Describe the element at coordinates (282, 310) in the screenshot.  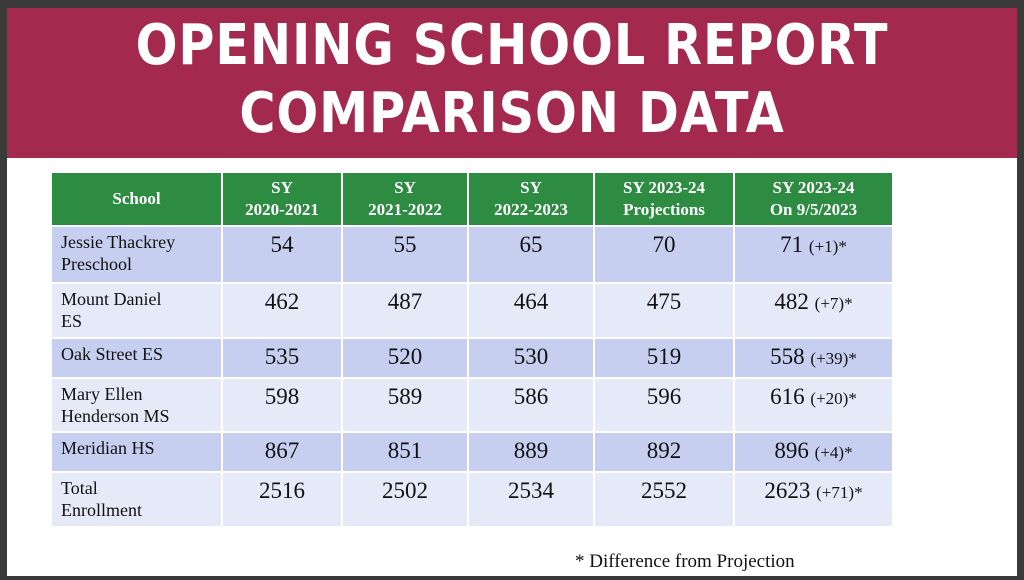
I see `value-2020-2021: 462` at that location.